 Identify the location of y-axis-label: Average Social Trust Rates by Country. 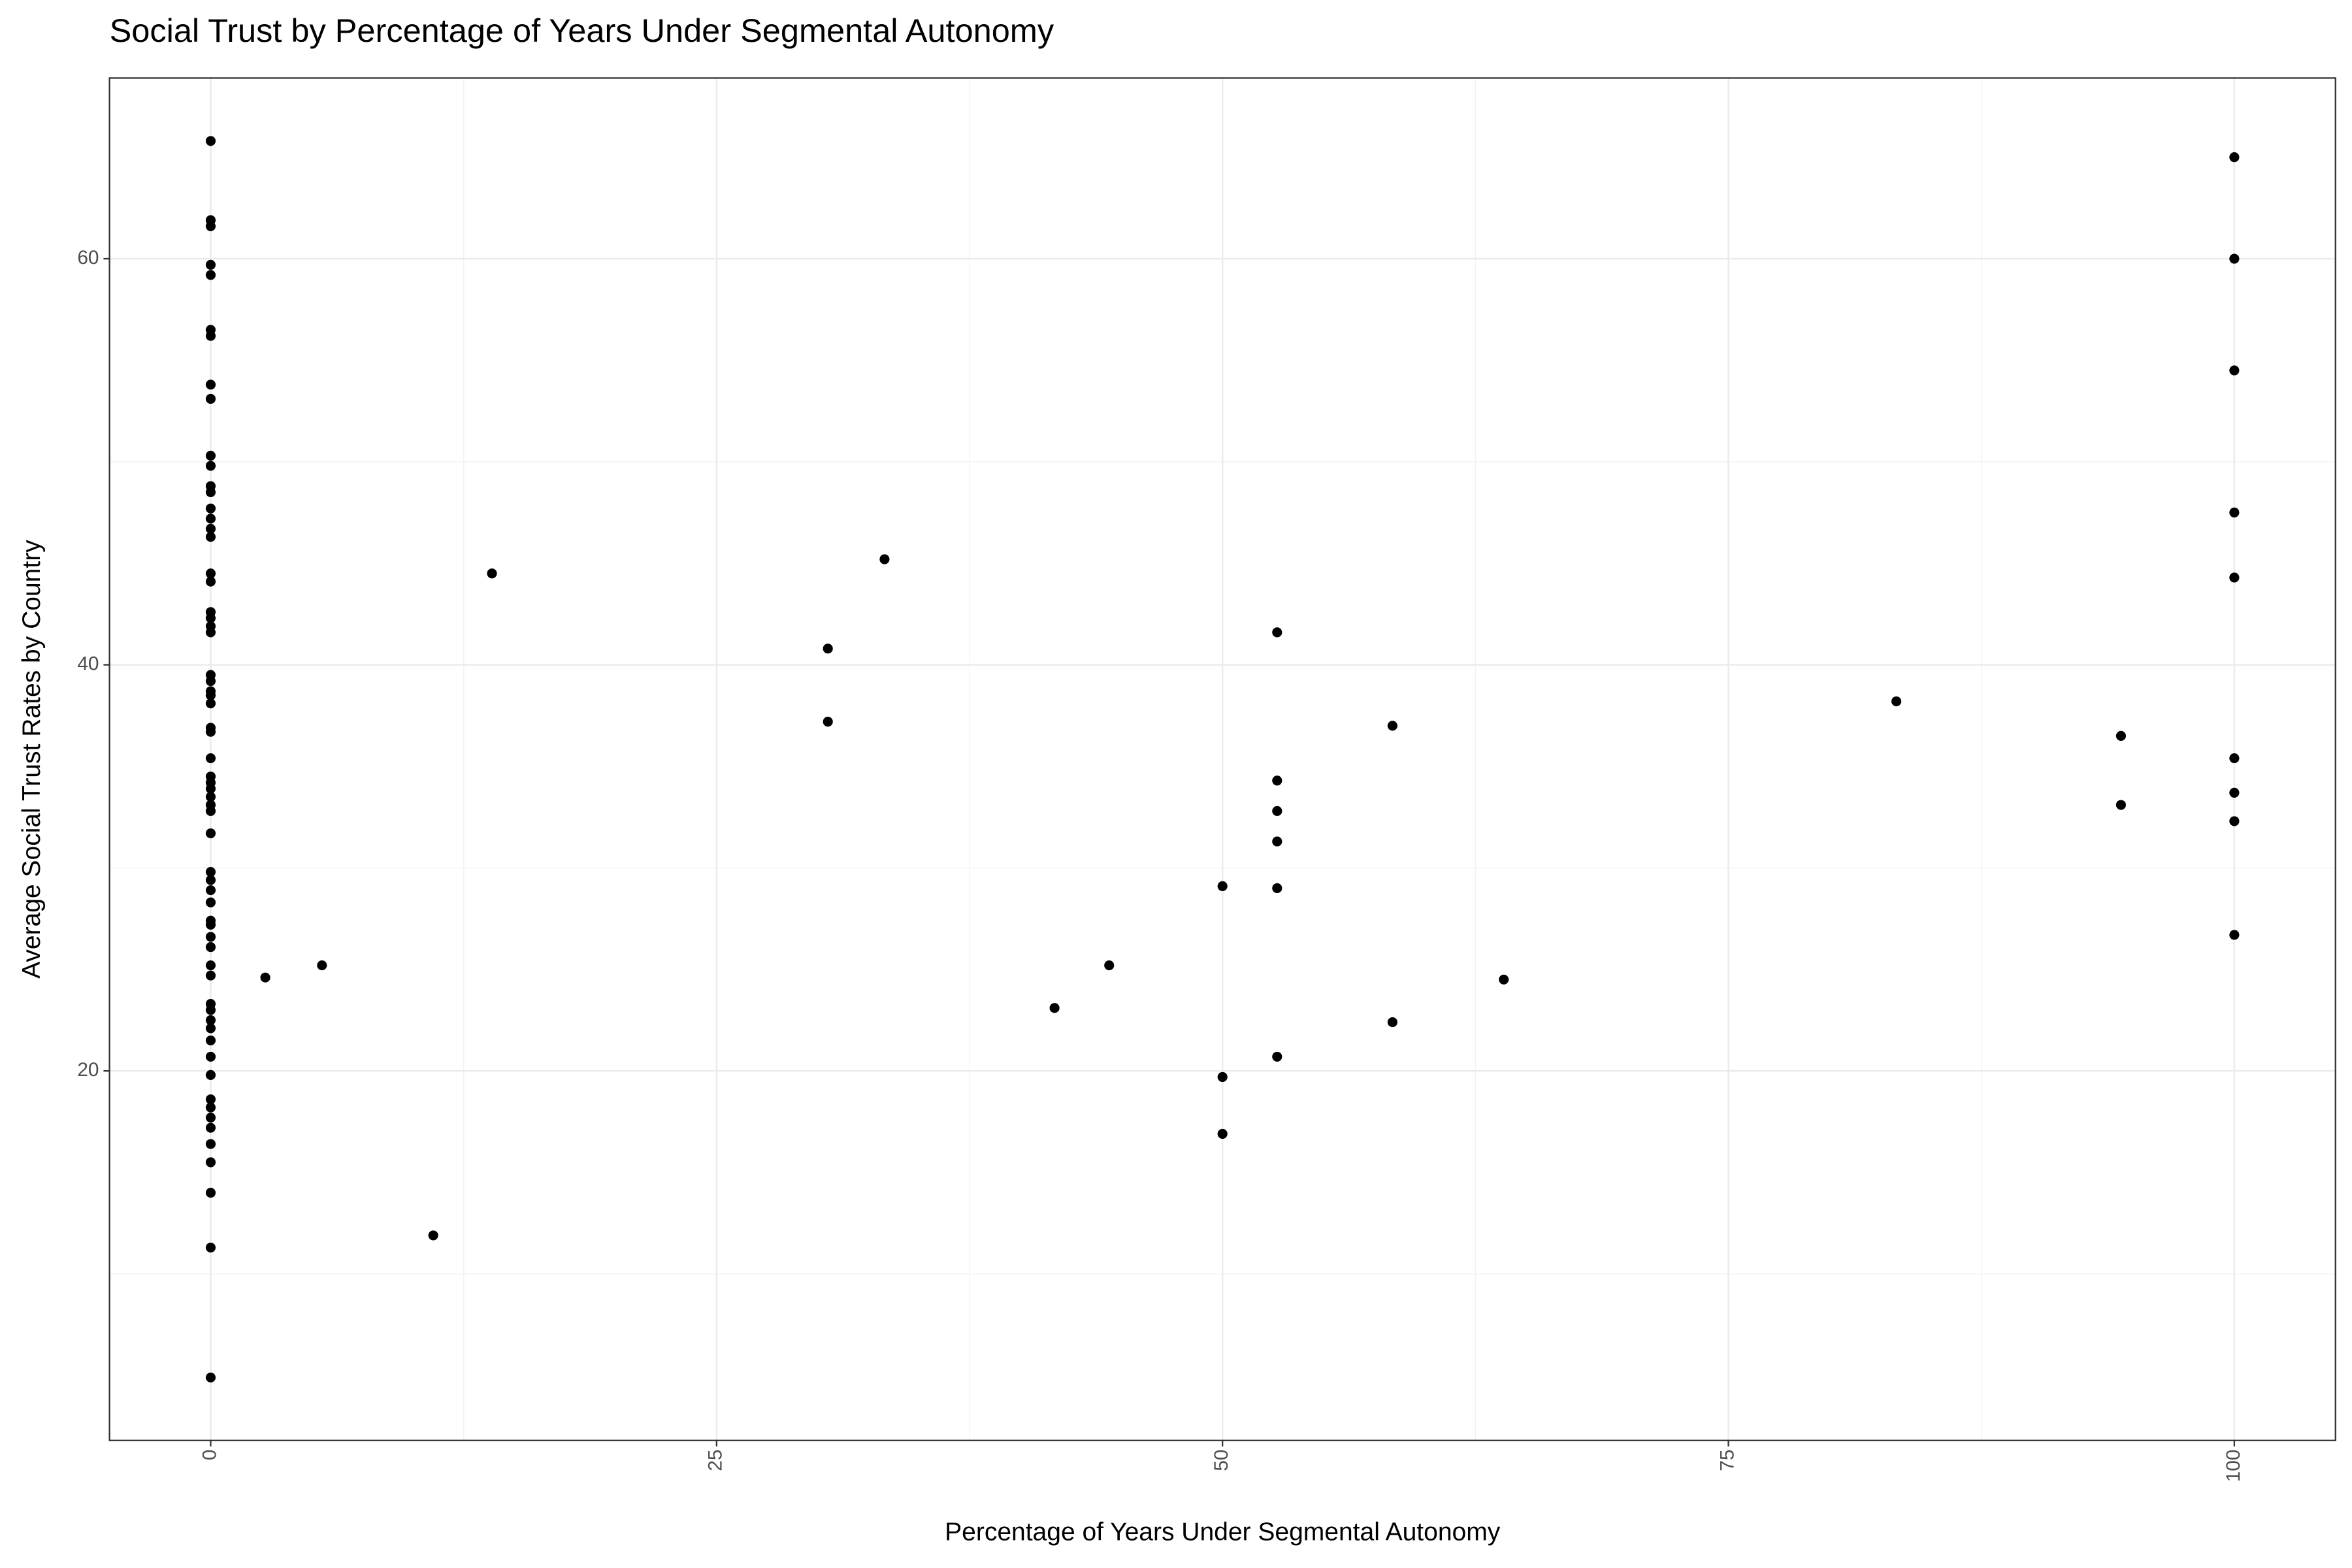
(32, 759).